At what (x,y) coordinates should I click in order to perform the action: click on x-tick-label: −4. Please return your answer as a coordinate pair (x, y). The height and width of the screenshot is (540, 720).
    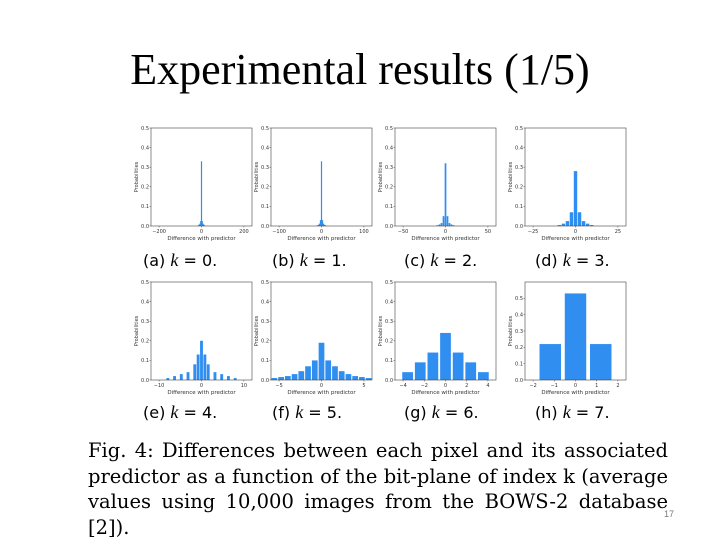
    Looking at the image, I should click on (402, 386).